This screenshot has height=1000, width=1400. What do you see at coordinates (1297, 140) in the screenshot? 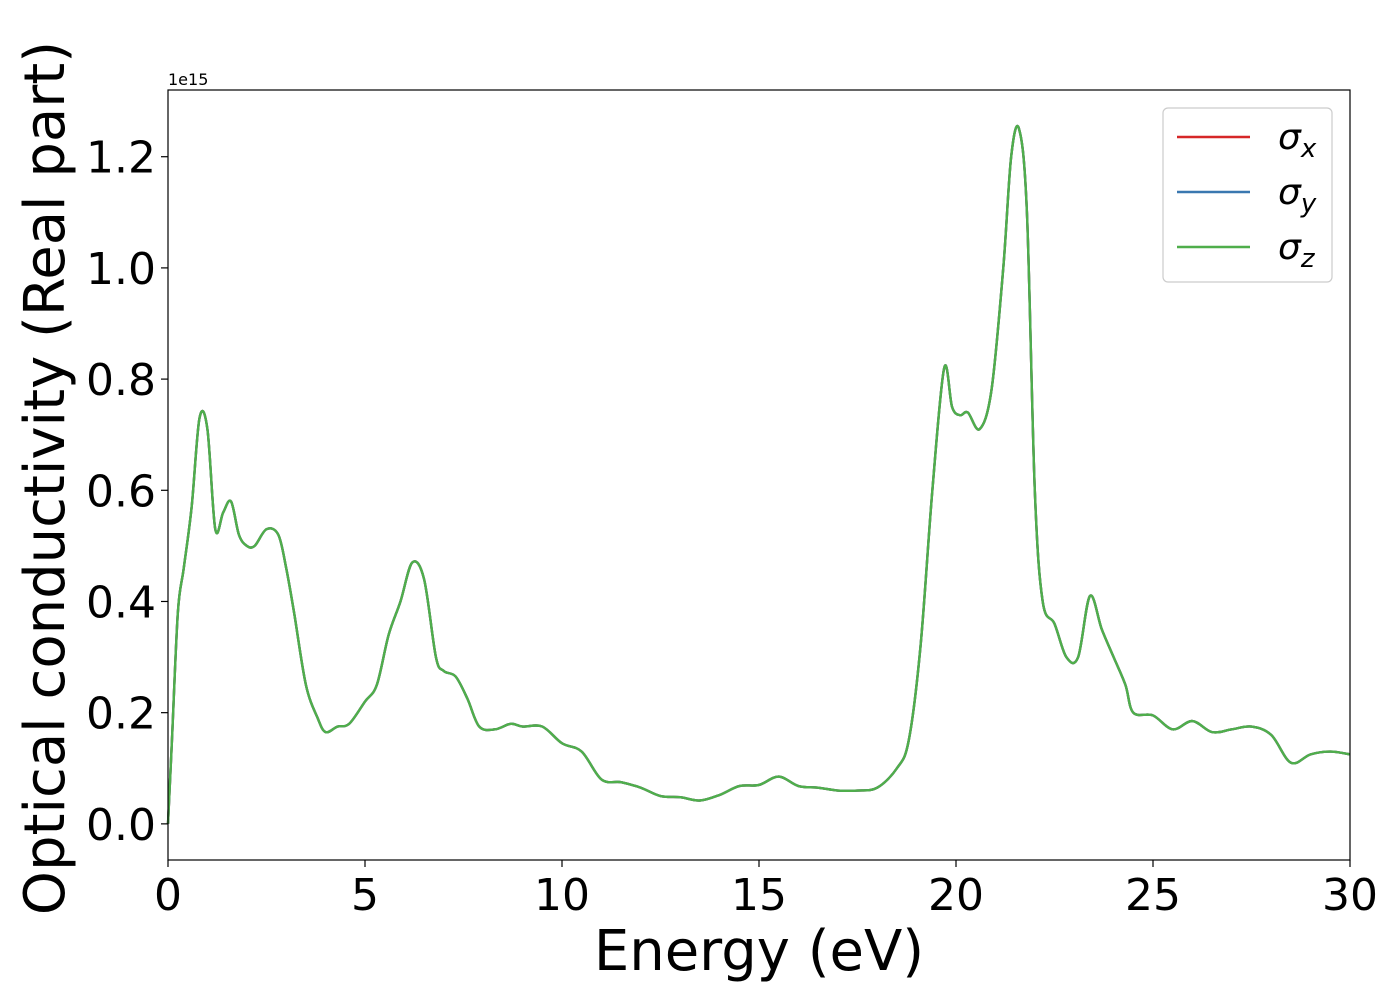
I see `legend-label-1: σx` at bounding box center [1297, 140].